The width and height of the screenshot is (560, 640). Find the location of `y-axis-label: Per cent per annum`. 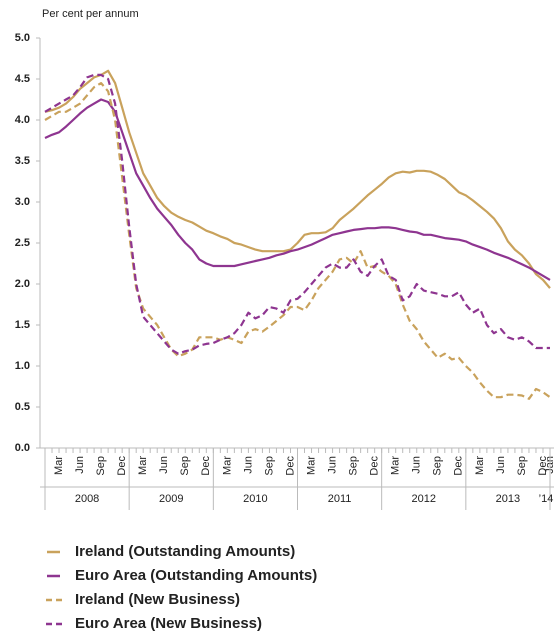

y-axis-label: Per cent per annum is located at coordinates (90, 14).